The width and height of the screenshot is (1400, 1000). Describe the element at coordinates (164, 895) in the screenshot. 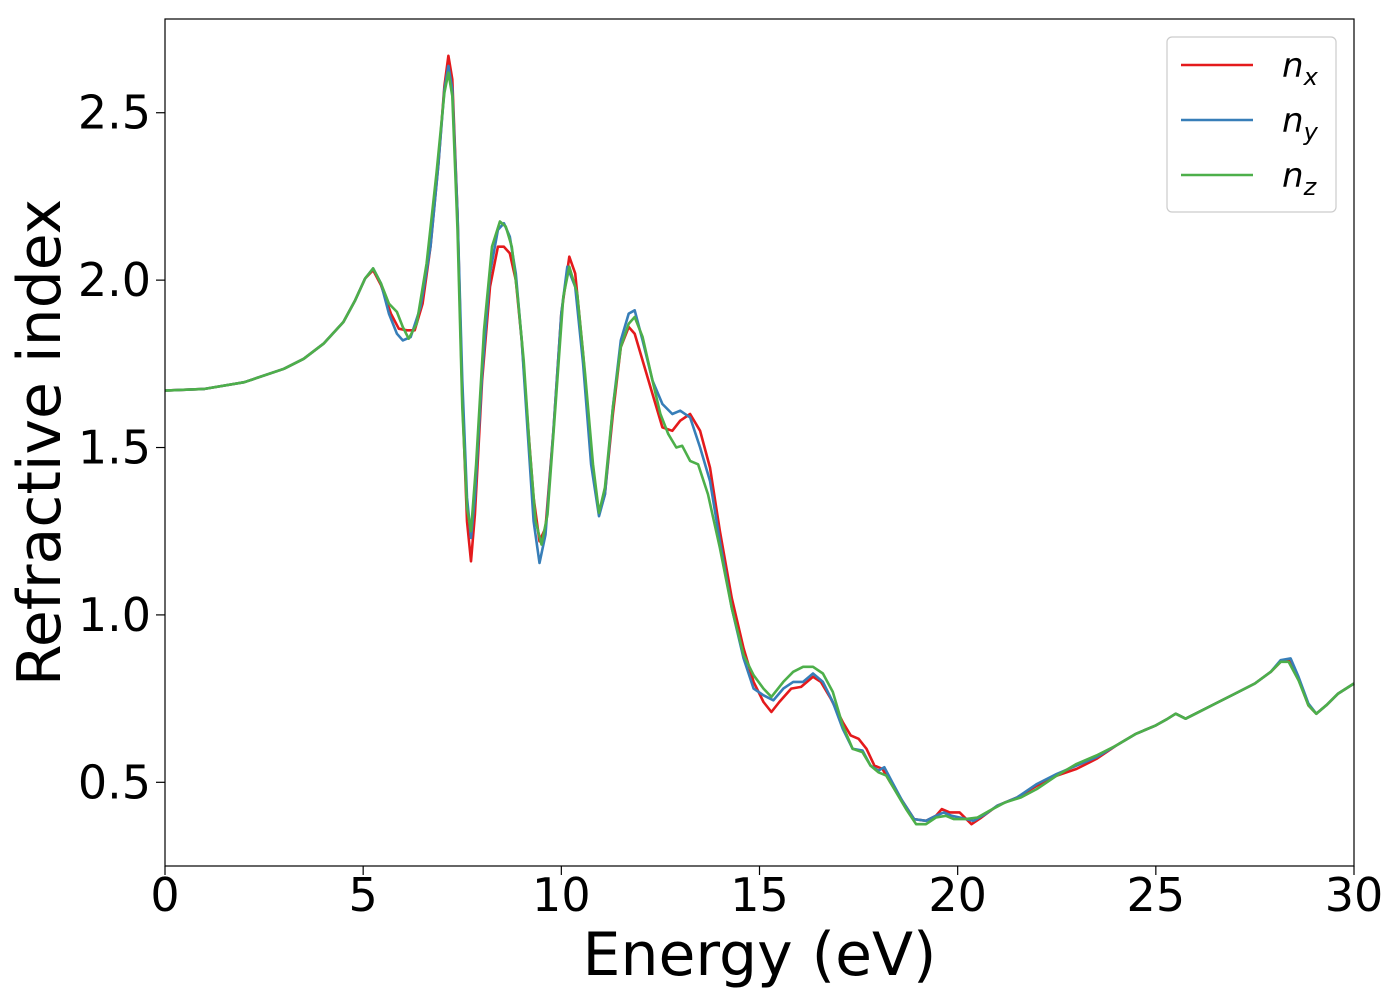

I see `x-tick-label: 0` at that location.